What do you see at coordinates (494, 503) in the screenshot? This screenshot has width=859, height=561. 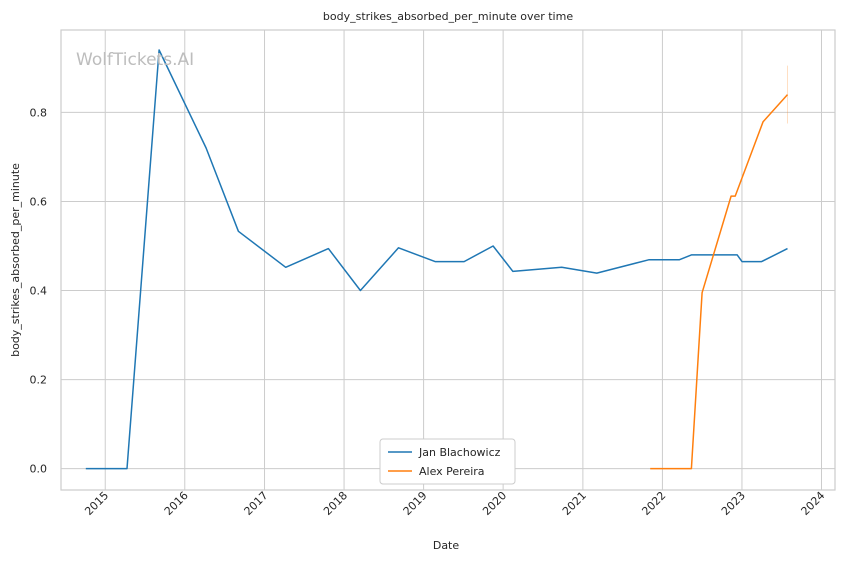 I see `x-tick-label: 2020` at bounding box center [494, 503].